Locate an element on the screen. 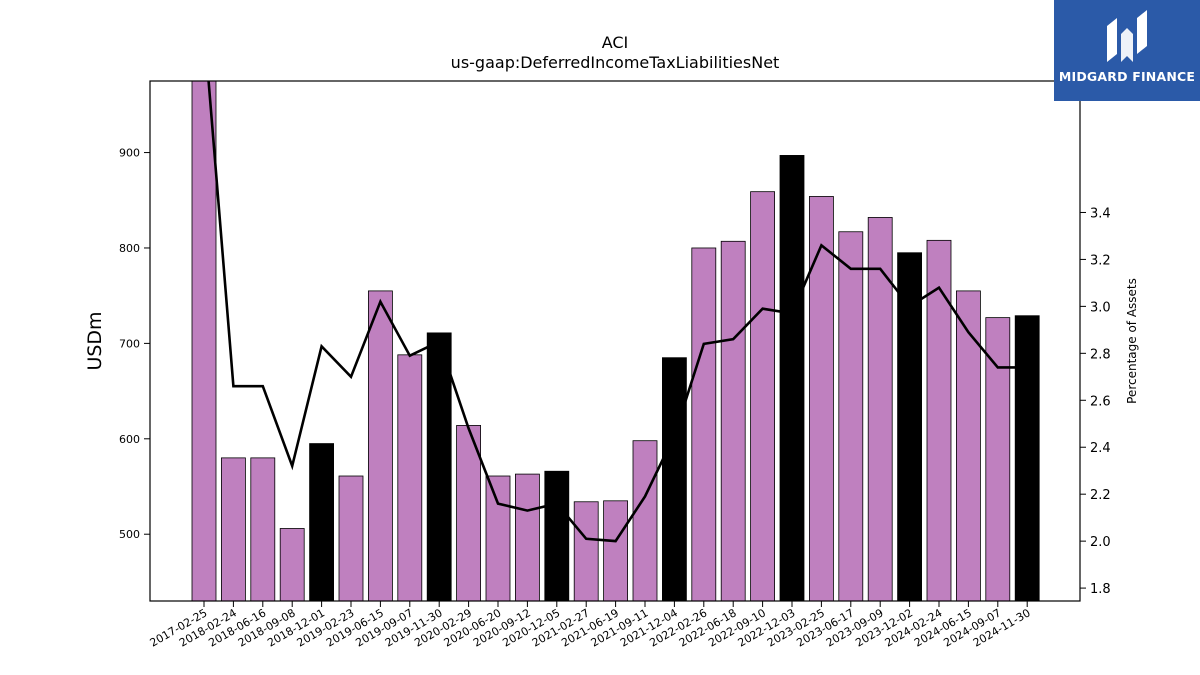 The image size is (1200, 675). y-tick-label: 900 is located at coordinates (129, 153).